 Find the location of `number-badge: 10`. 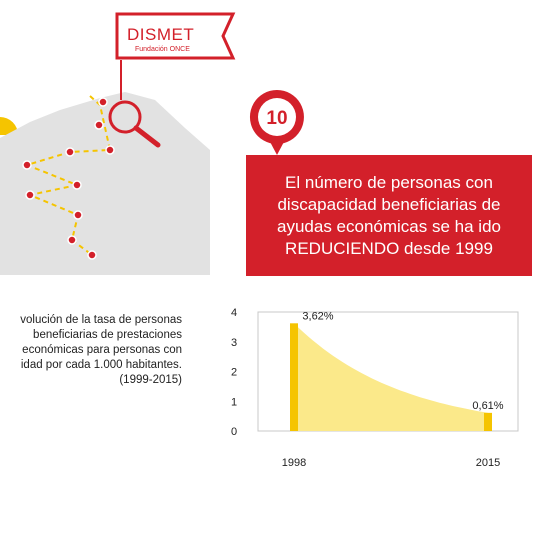

number-badge: 10 is located at coordinates (276, 122).